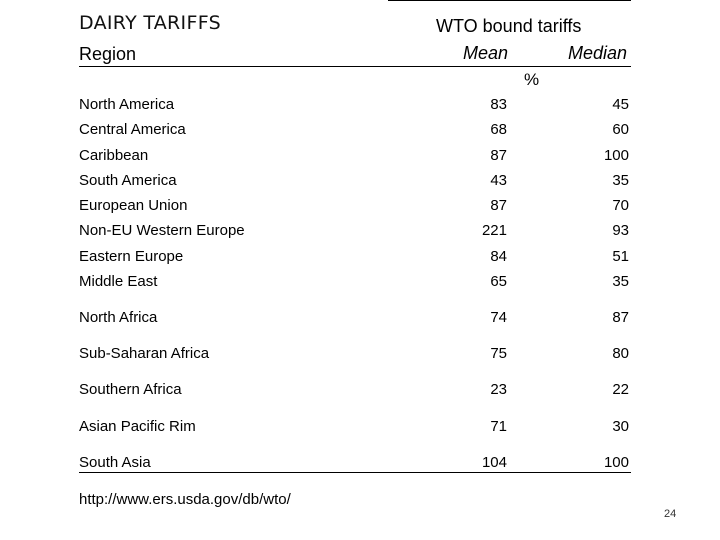  Describe the element at coordinates (498, 104) in the screenshot. I see `mean-cell: 83` at that location.